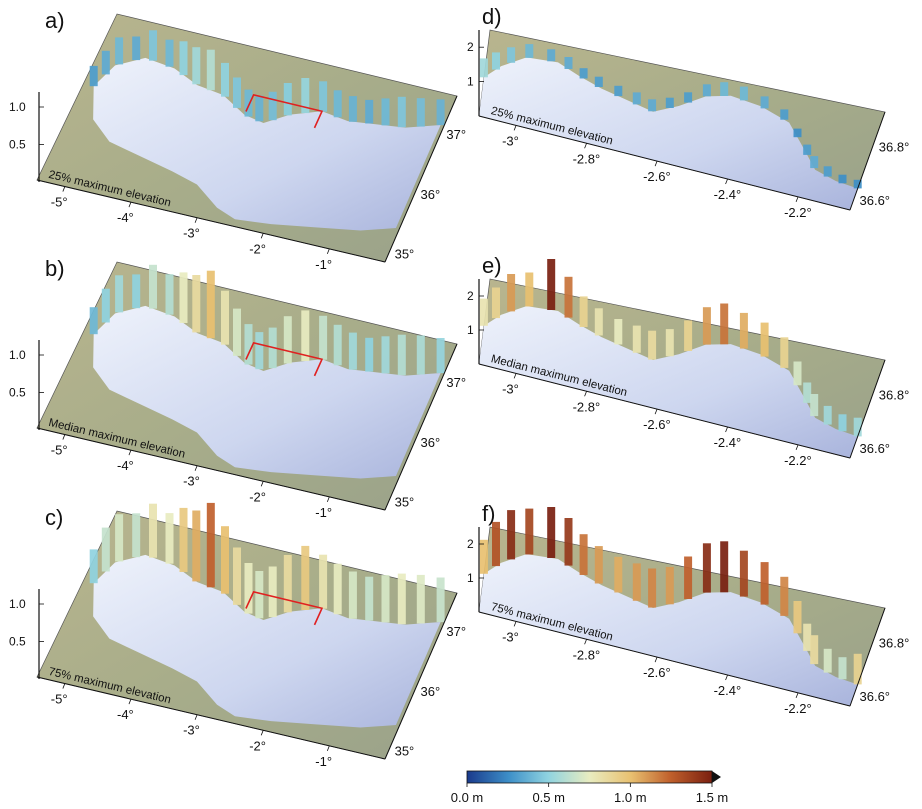 The height and width of the screenshot is (809, 922). What do you see at coordinates (492, 16) in the screenshot?
I see `panel-label: d)` at bounding box center [492, 16].